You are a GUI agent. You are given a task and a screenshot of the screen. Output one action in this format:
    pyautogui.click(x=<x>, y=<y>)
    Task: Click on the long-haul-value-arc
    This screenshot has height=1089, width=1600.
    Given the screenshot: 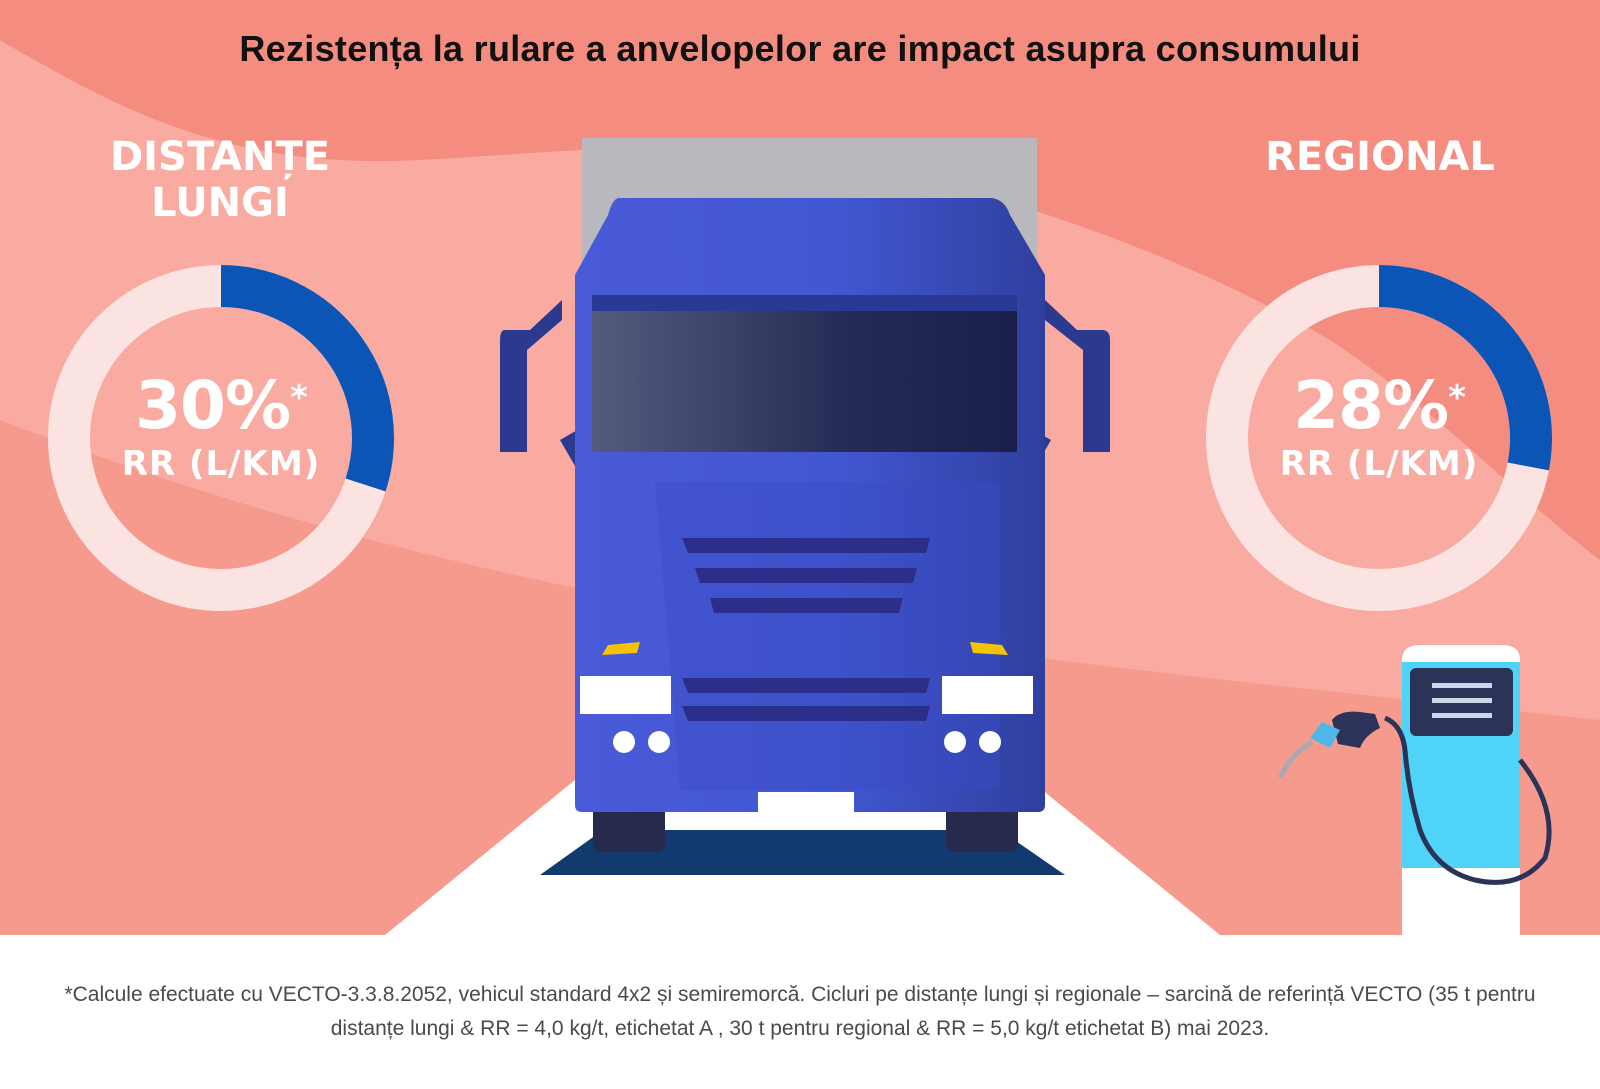 What is the action you would take?
    pyautogui.click(x=307, y=378)
    